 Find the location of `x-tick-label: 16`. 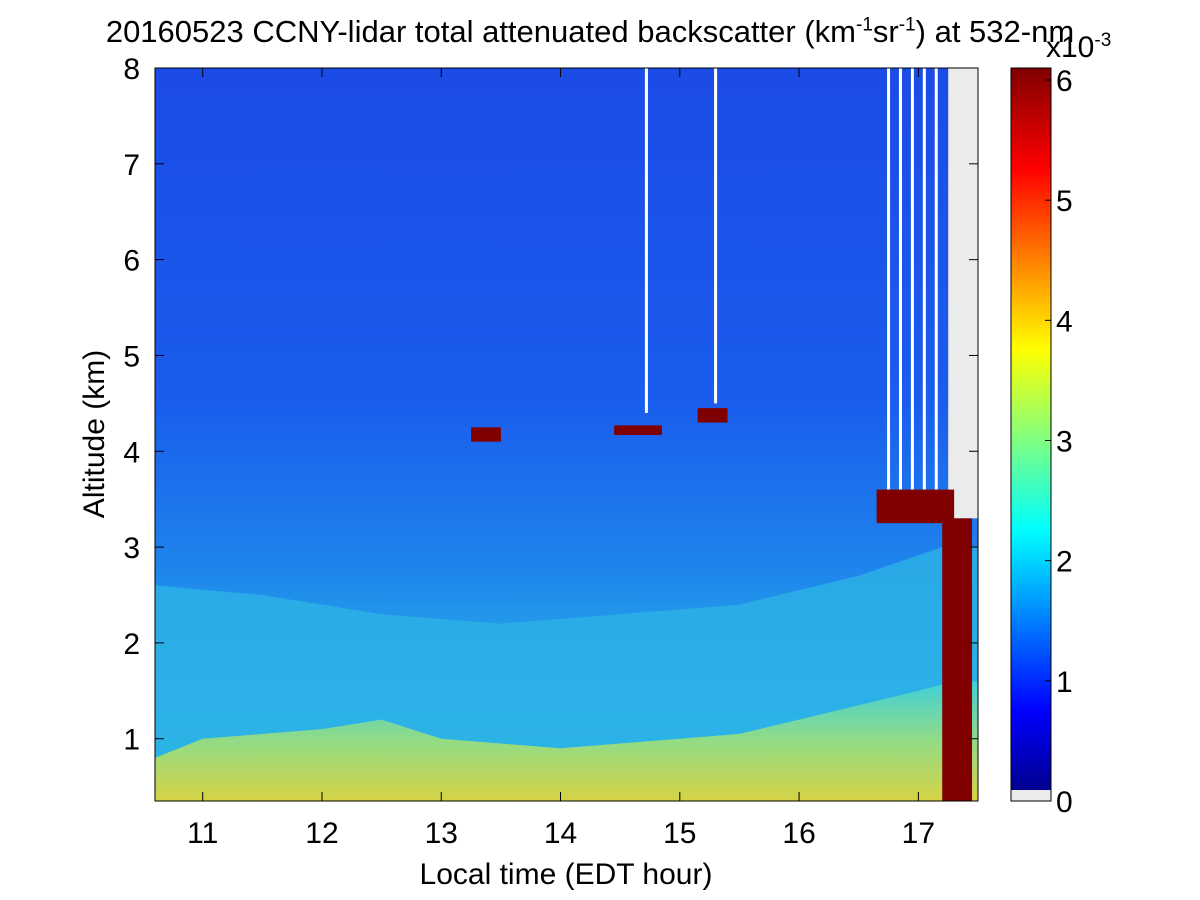

x-tick-label: 16 is located at coordinates (798, 833).